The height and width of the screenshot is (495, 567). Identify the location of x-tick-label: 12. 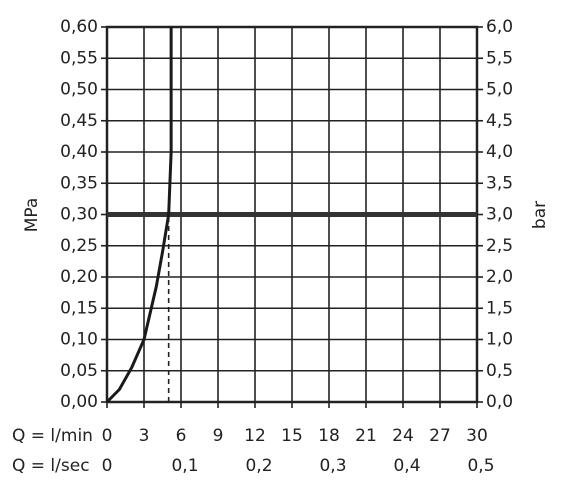
(255, 436).